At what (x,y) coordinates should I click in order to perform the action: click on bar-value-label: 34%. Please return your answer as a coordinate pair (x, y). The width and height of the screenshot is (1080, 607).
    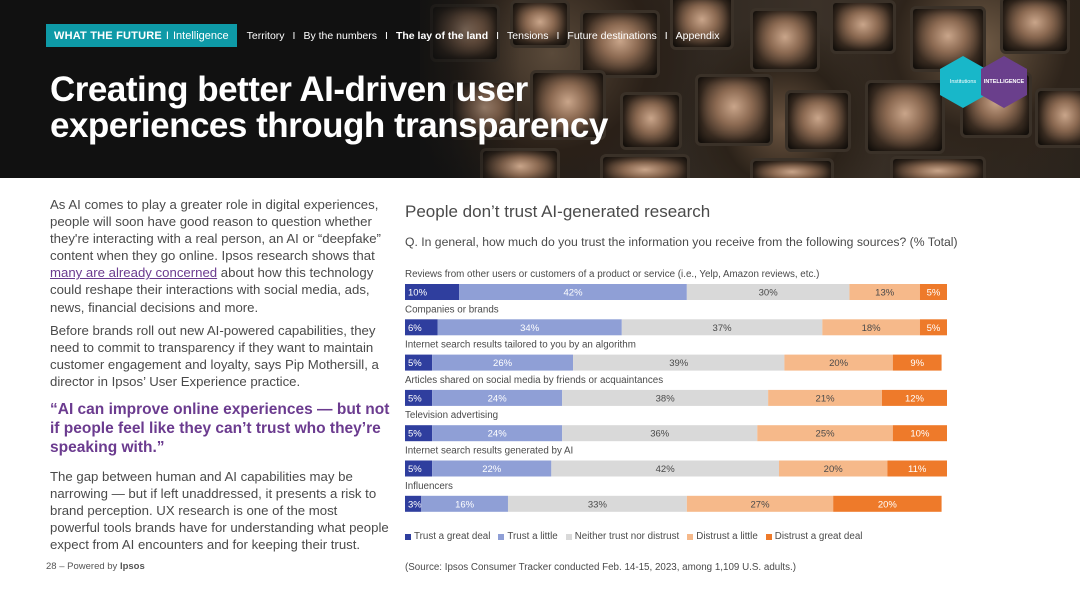
    Looking at the image, I should click on (530, 328).